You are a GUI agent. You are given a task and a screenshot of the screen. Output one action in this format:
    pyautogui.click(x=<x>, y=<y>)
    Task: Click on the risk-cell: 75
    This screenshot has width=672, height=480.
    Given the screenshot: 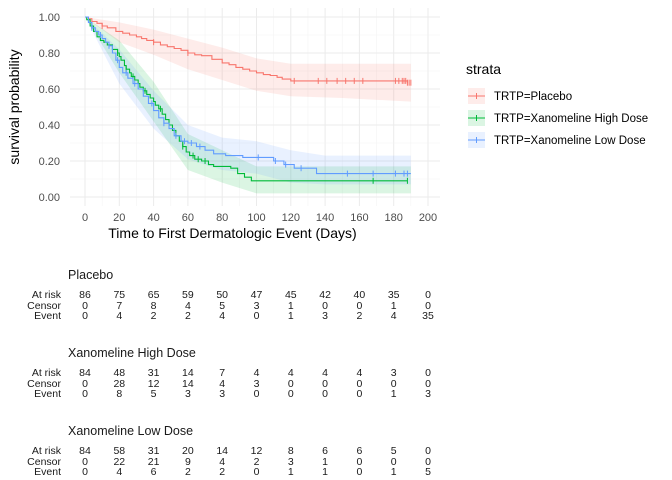 What is the action you would take?
    pyautogui.click(x=119, y=295)
    